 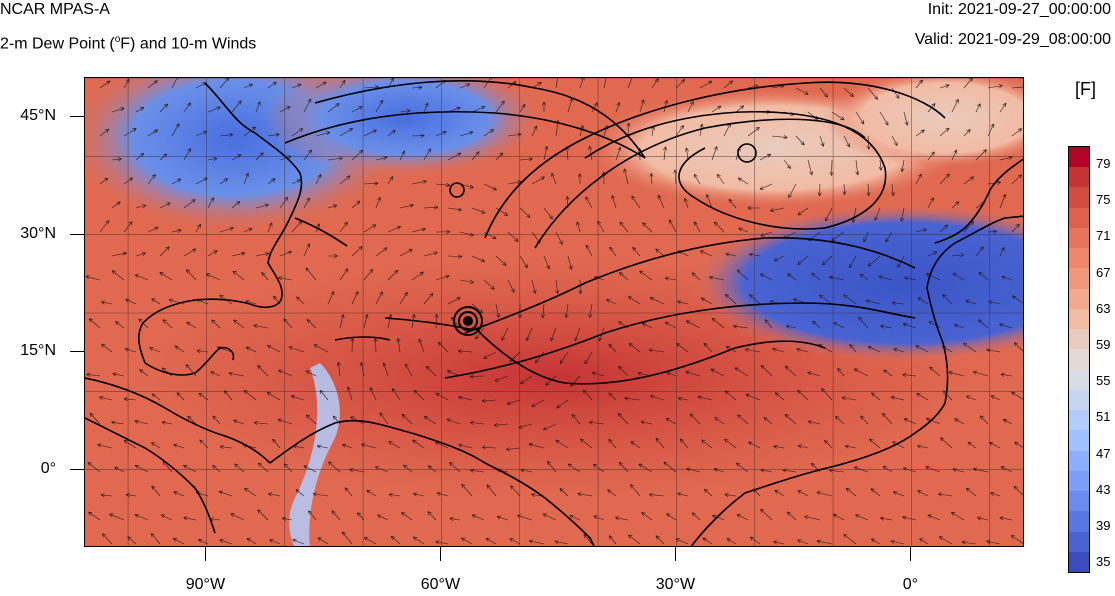 I want to click on longitude-label: 30°W, so click(x=675, y=584).